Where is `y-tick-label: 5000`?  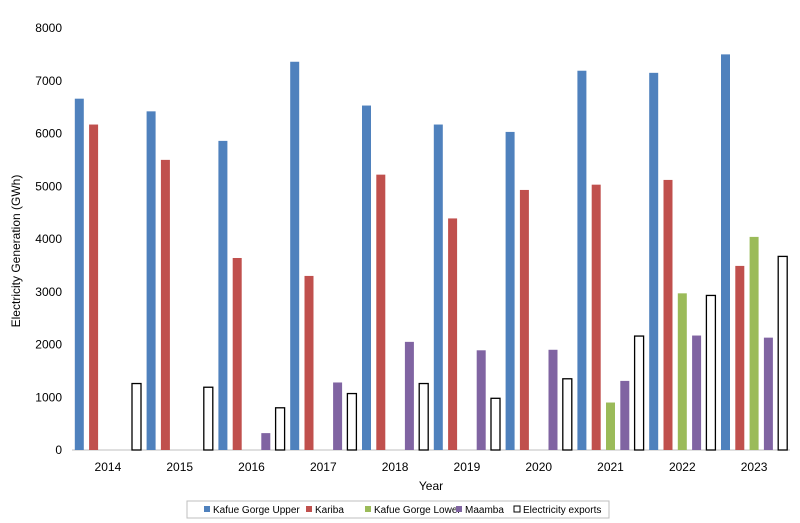 y-tick-label: 5000 is located at coordinates (48, 186).